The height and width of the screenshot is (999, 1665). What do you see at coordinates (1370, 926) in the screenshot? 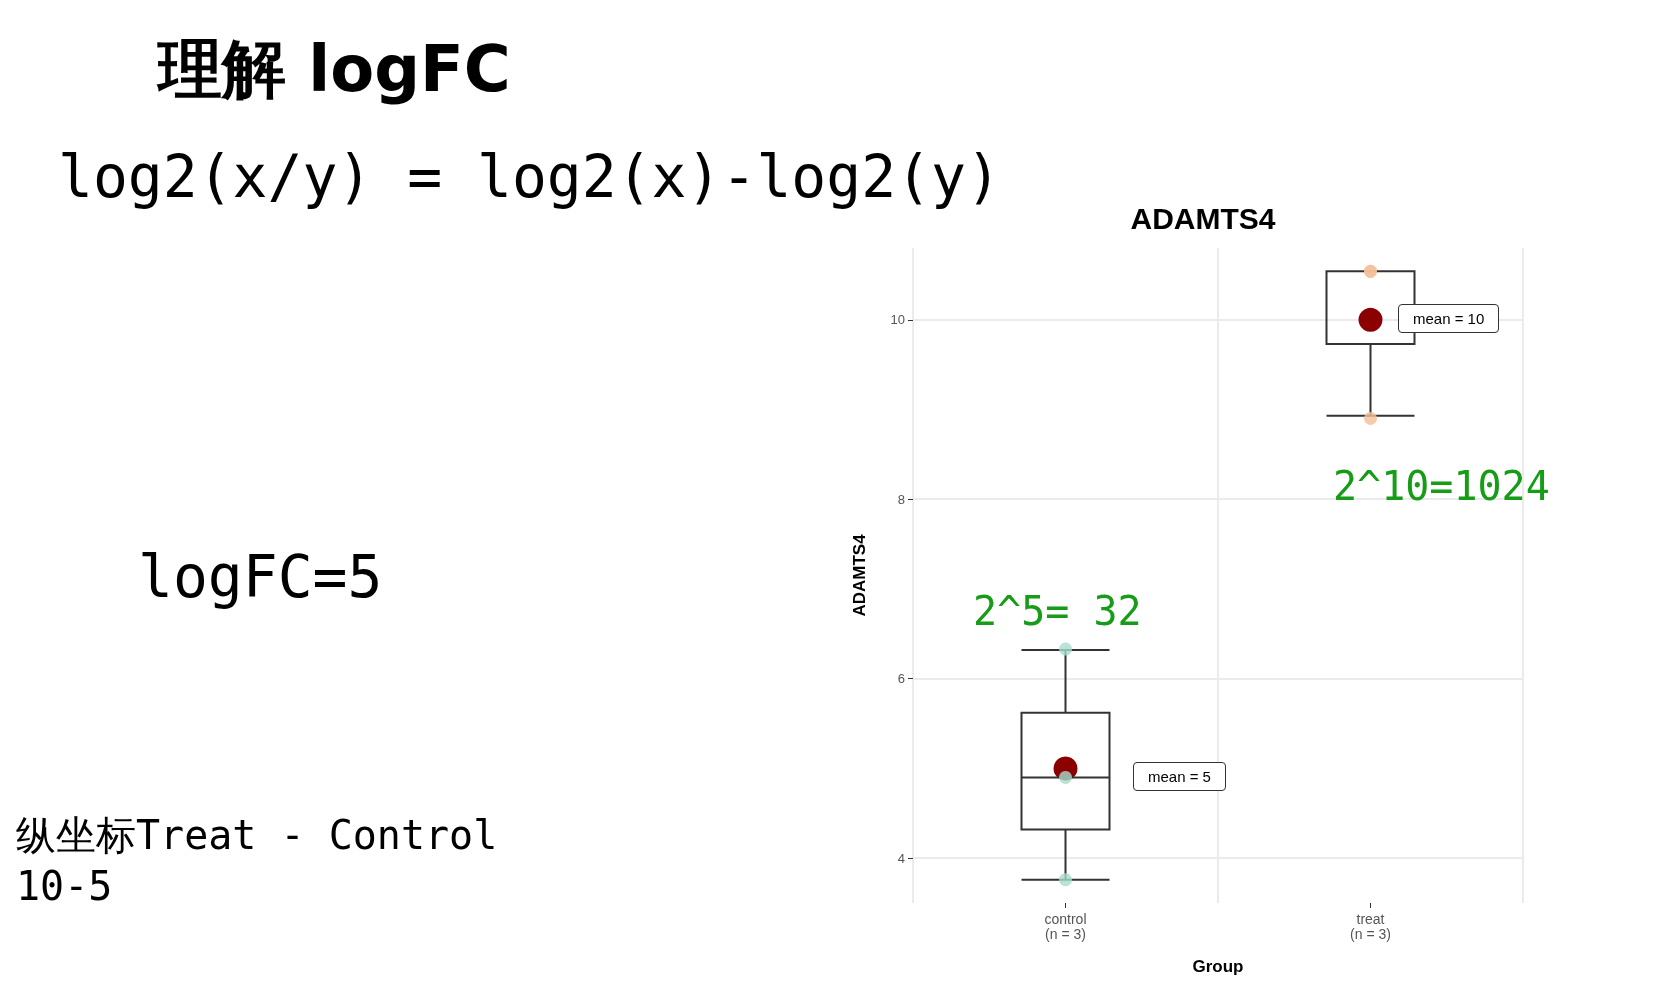
I see `x-tick-label: treat (n = 3)` at bounding box center [1370, 926].